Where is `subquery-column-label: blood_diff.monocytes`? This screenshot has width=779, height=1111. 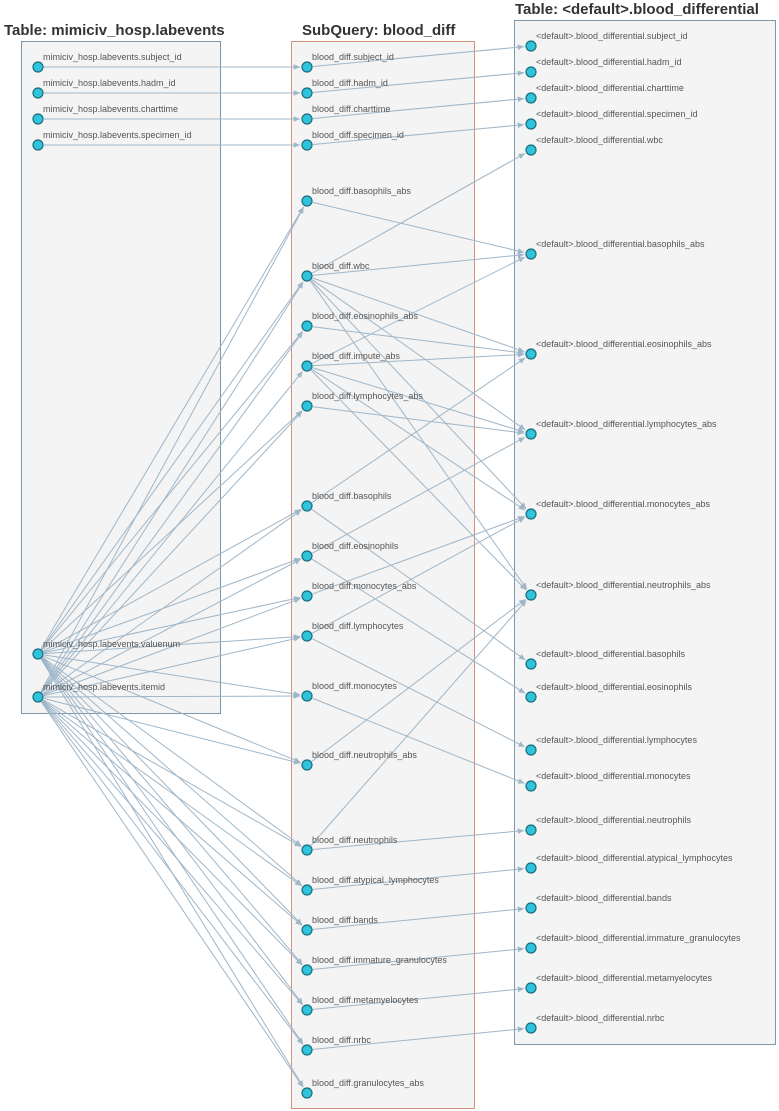
subquery-column-label: blood_diff.monocytes is located at coordinates (354, 686).